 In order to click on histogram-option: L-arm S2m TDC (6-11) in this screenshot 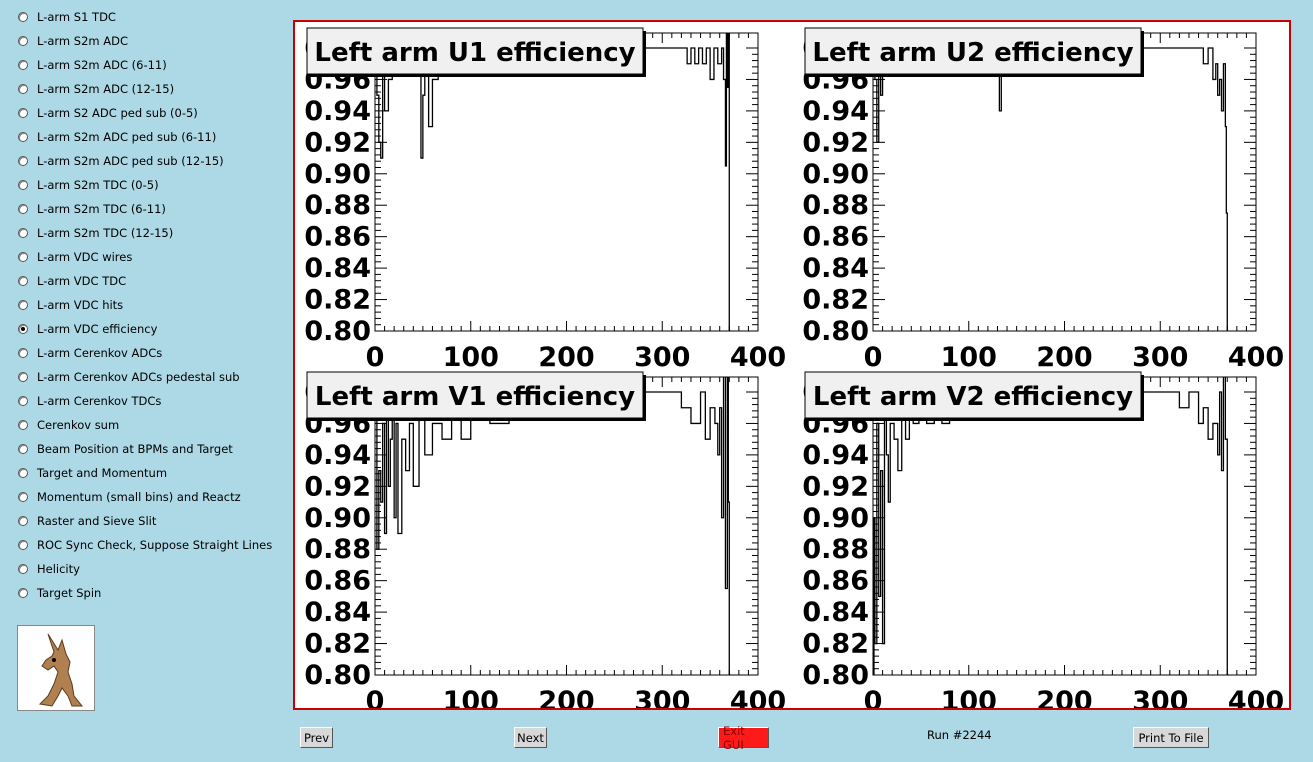, I will do `click(92, 209)`.